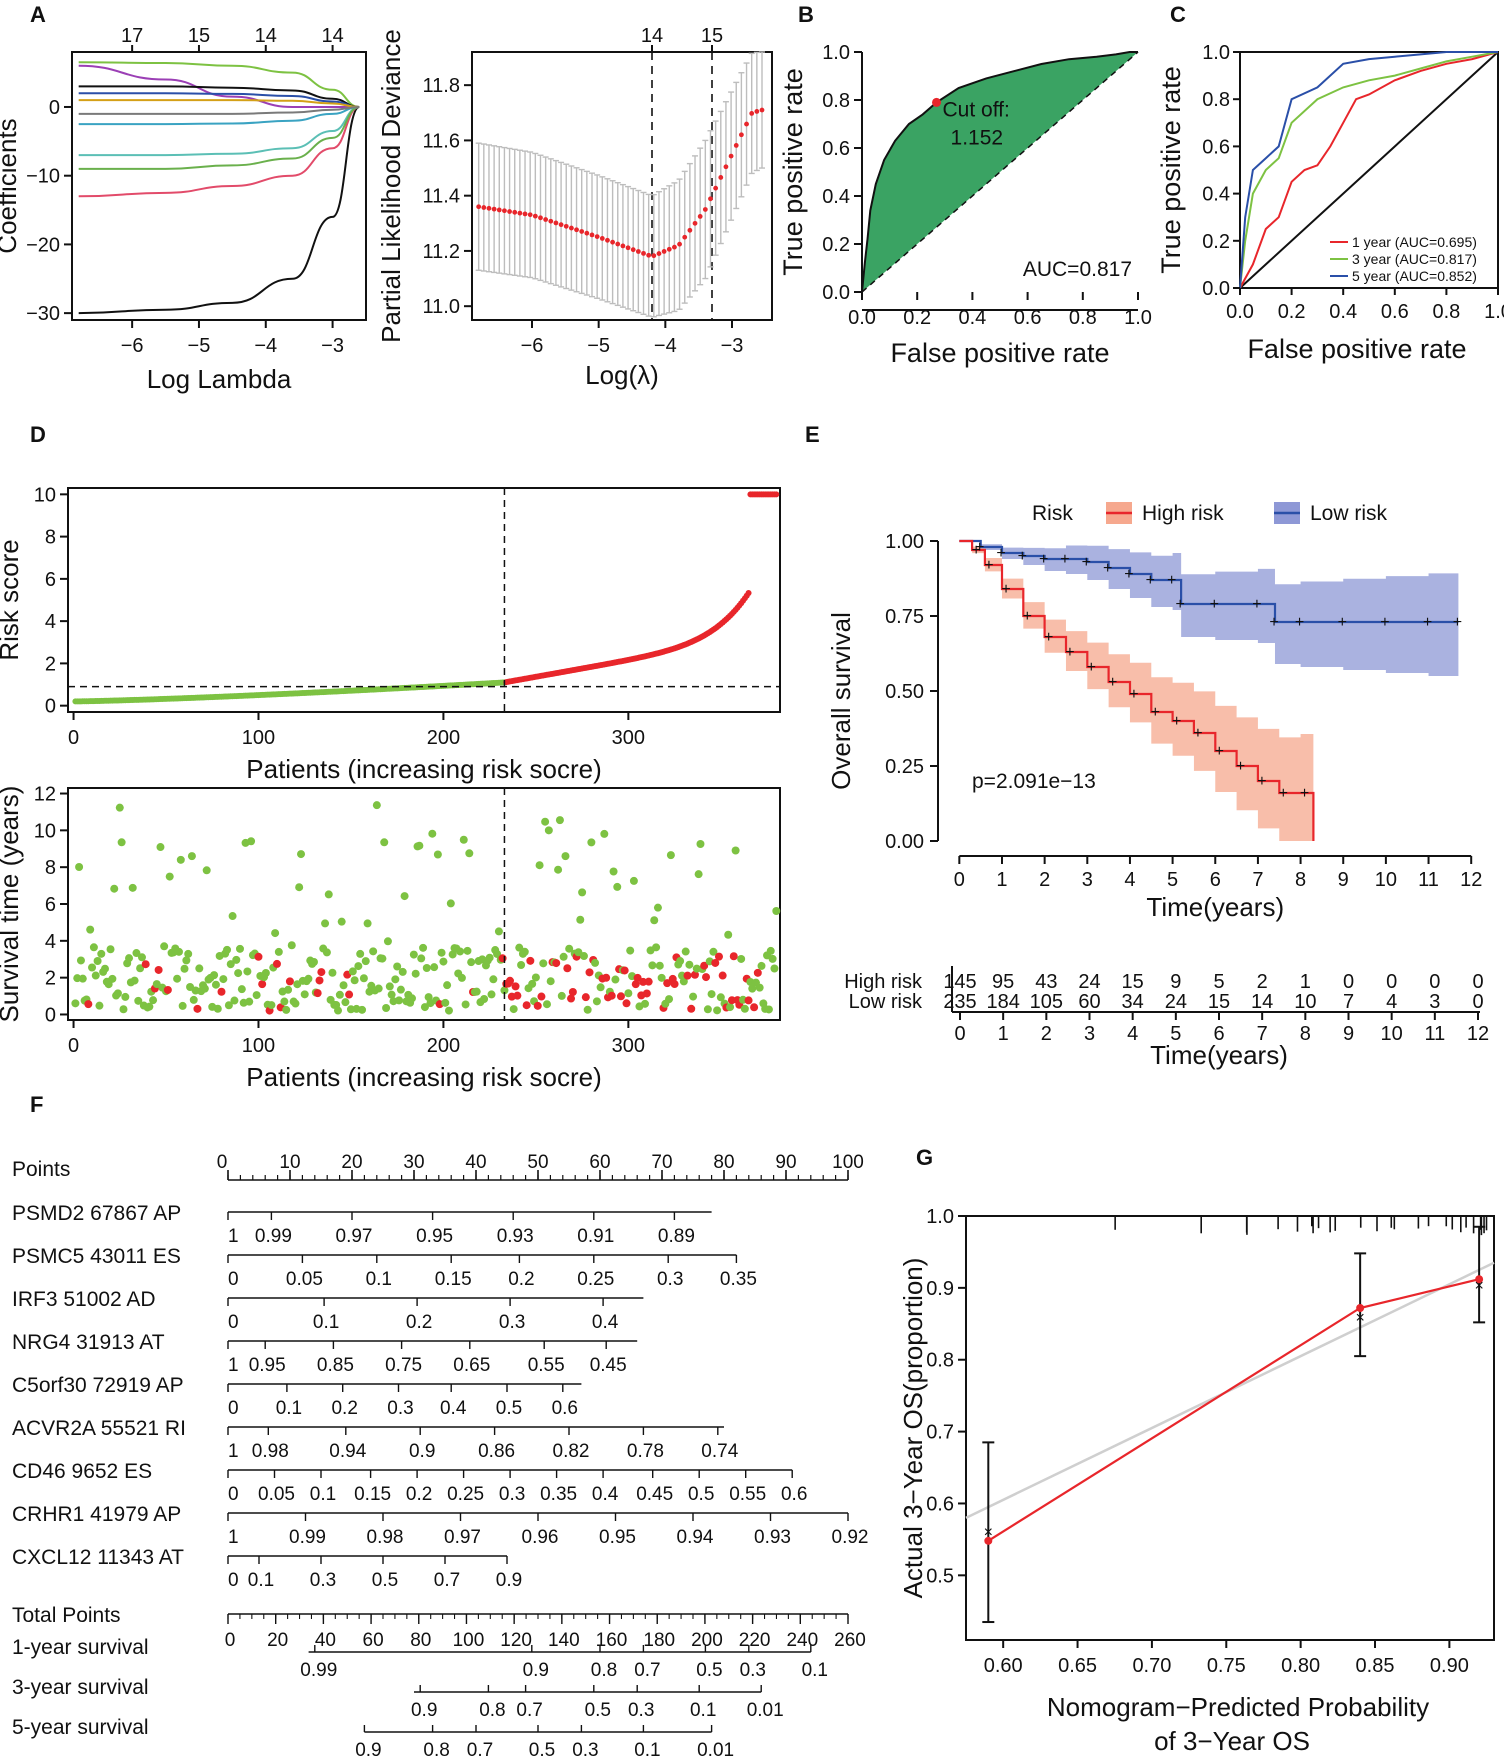 The height and width of the screenshot is (1758, 1504). What do you see at coordinates (1292, 312) in the screenshot?
I see `x-tick-label: 0.2` at bounding box center [1292, 312].